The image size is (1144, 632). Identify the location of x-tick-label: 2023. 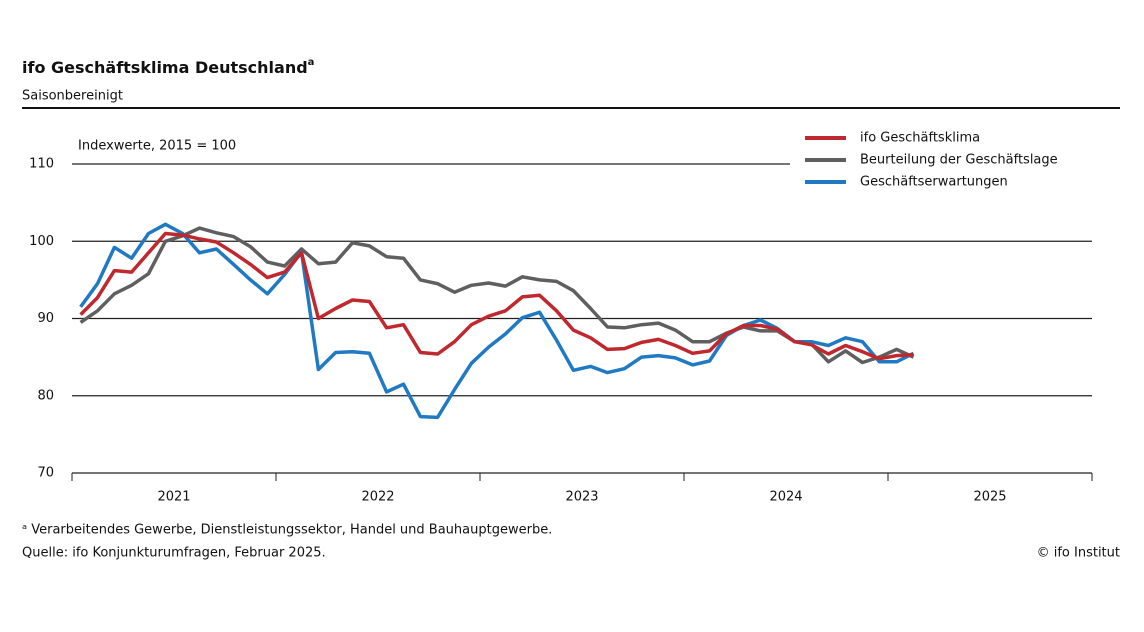
(581, 497).